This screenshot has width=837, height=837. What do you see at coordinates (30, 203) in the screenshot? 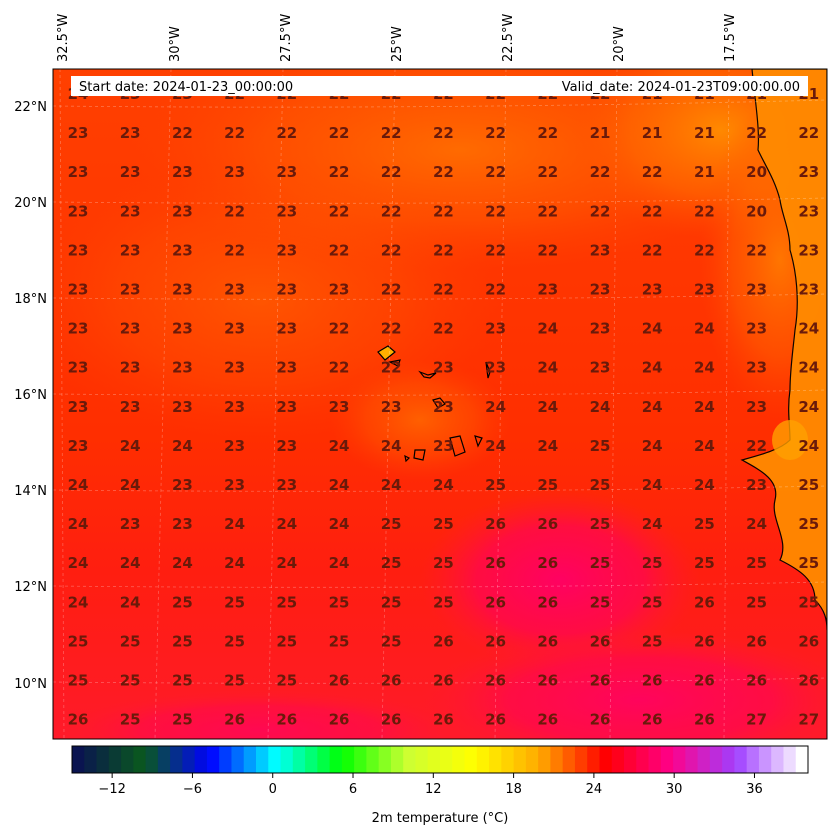
I see `latitude-label: 20°N` at bounding box center [30, 203].